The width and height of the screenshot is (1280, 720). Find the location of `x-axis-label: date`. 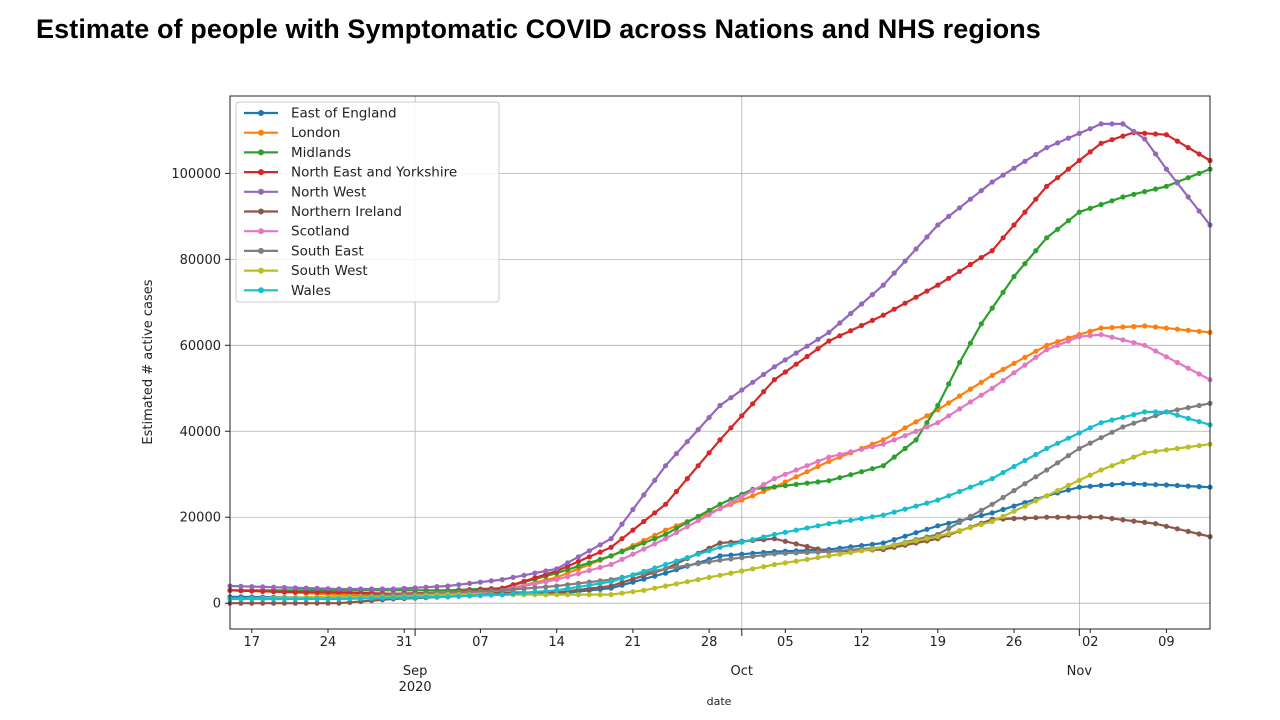

x-axis-label: date is located at coordinates (719, 701).